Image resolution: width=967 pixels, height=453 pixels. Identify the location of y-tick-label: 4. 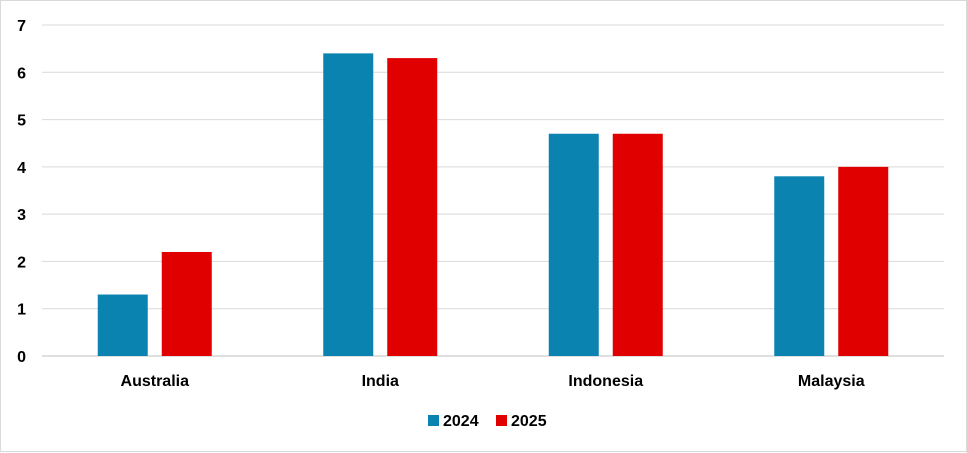
(21, 168).